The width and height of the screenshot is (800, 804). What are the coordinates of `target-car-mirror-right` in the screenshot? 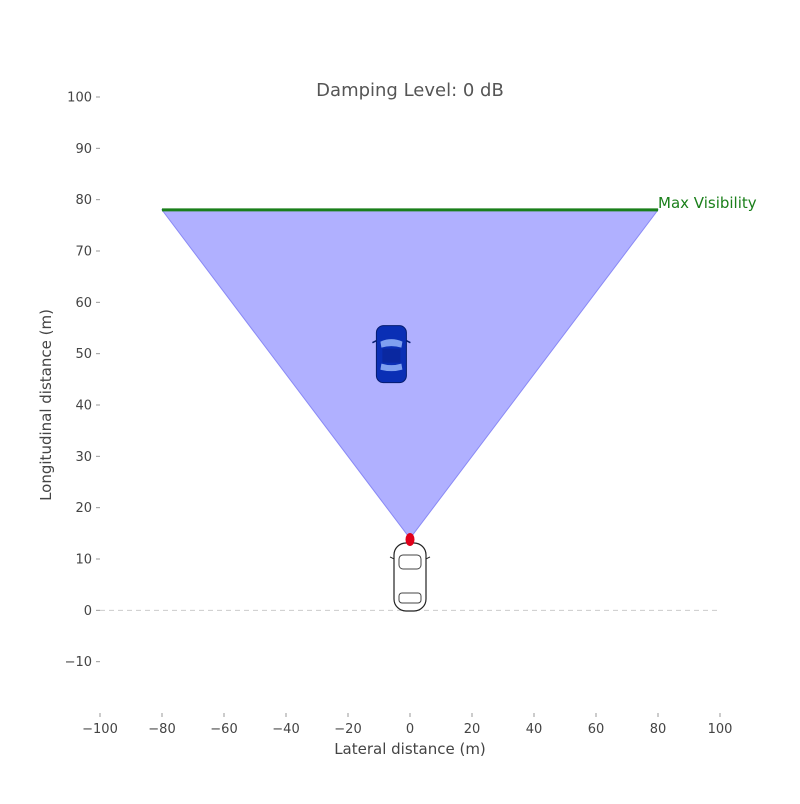 It's located at (408, 341).